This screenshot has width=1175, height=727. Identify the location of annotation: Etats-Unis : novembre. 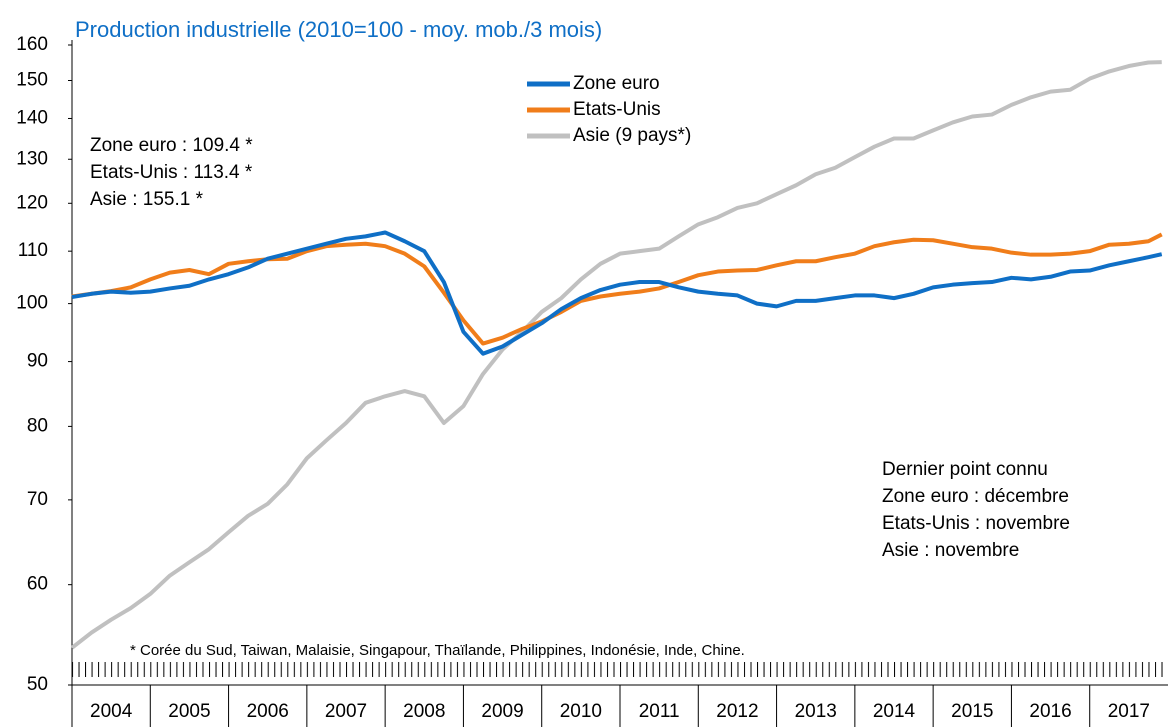
(976, 523).